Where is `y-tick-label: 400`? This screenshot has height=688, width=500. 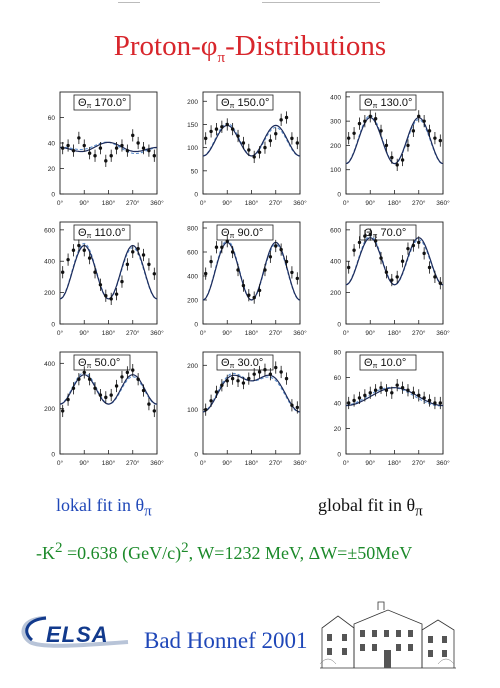 y-tick-label: 400 is located at coordinates (335, 262).